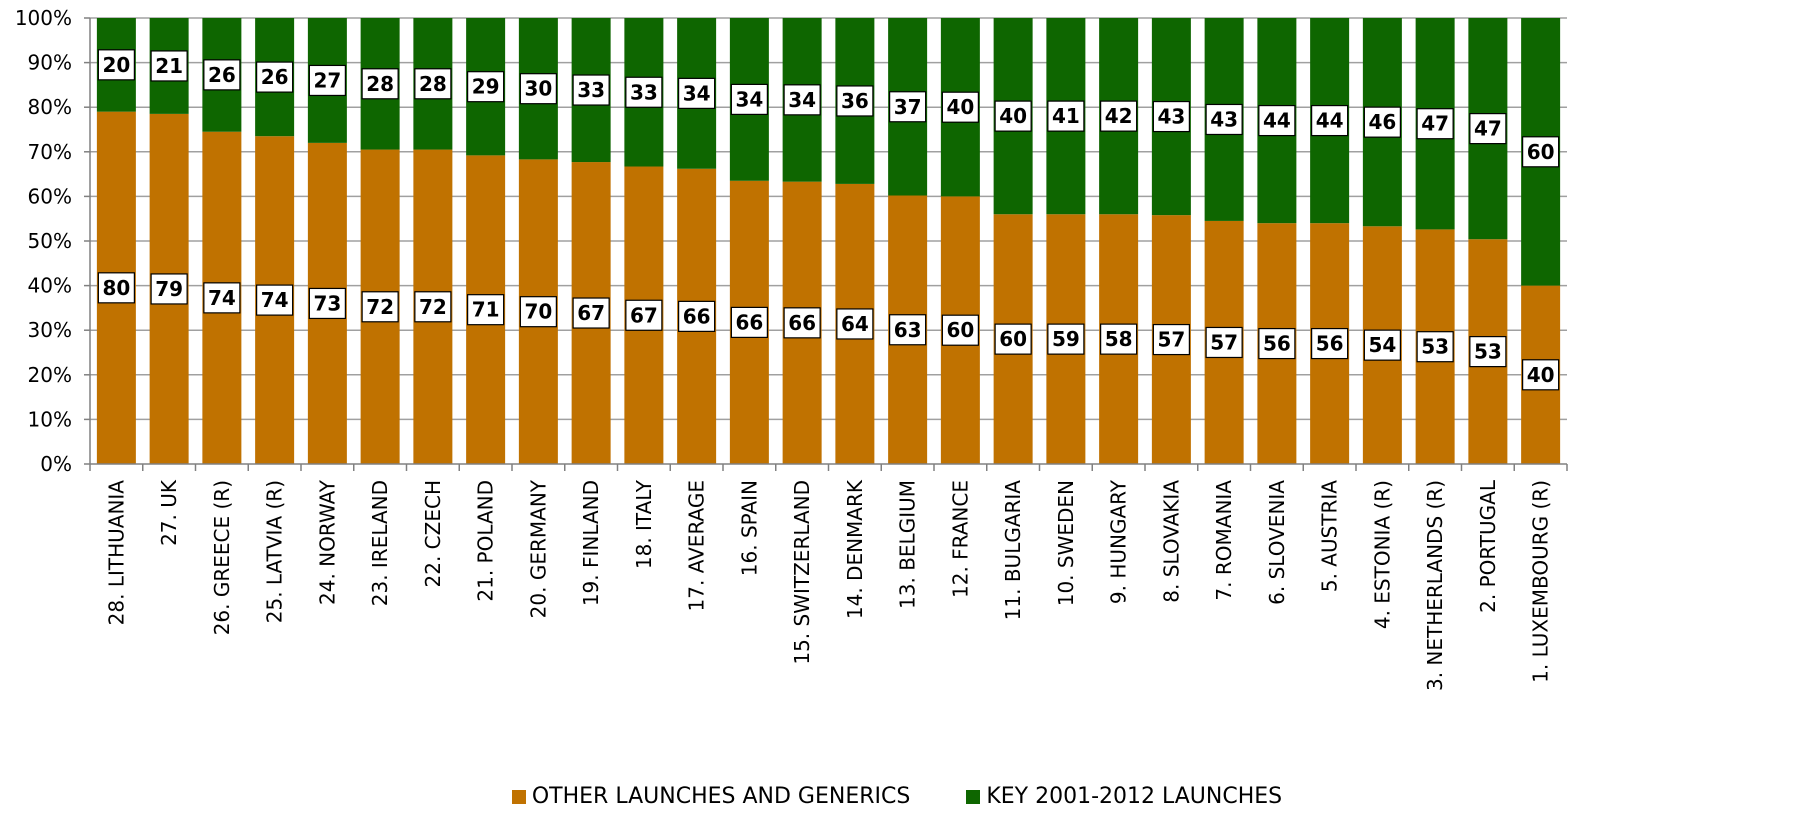  I want to click on data-label-other: 53, so click(1488, 352).